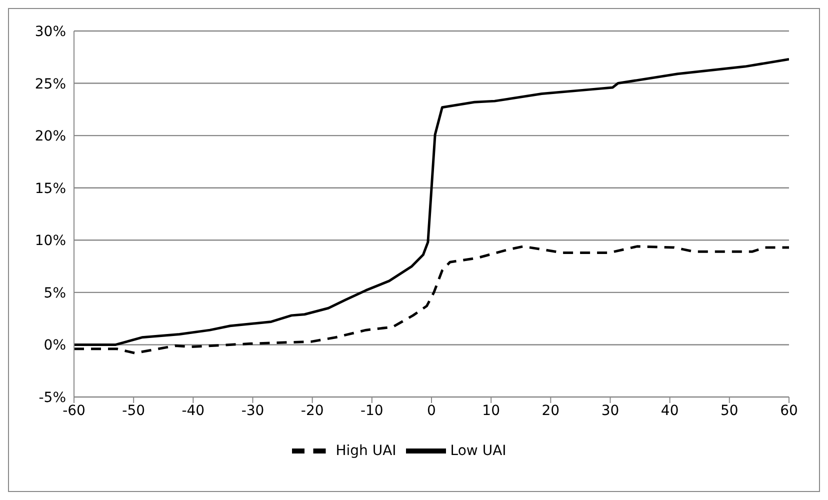  Describe the element at coordinates (372, 410) in the screenshot. I see `x-tick-label: -10` at that location.